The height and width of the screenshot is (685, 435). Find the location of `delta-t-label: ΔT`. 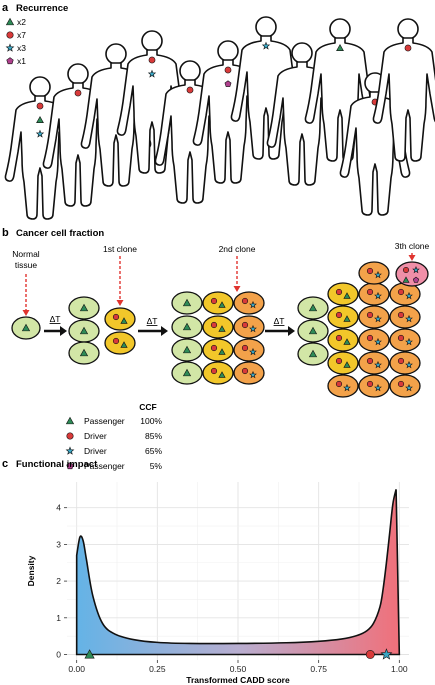

delta-t-label: ΔT is located at coordinates (279, 321).